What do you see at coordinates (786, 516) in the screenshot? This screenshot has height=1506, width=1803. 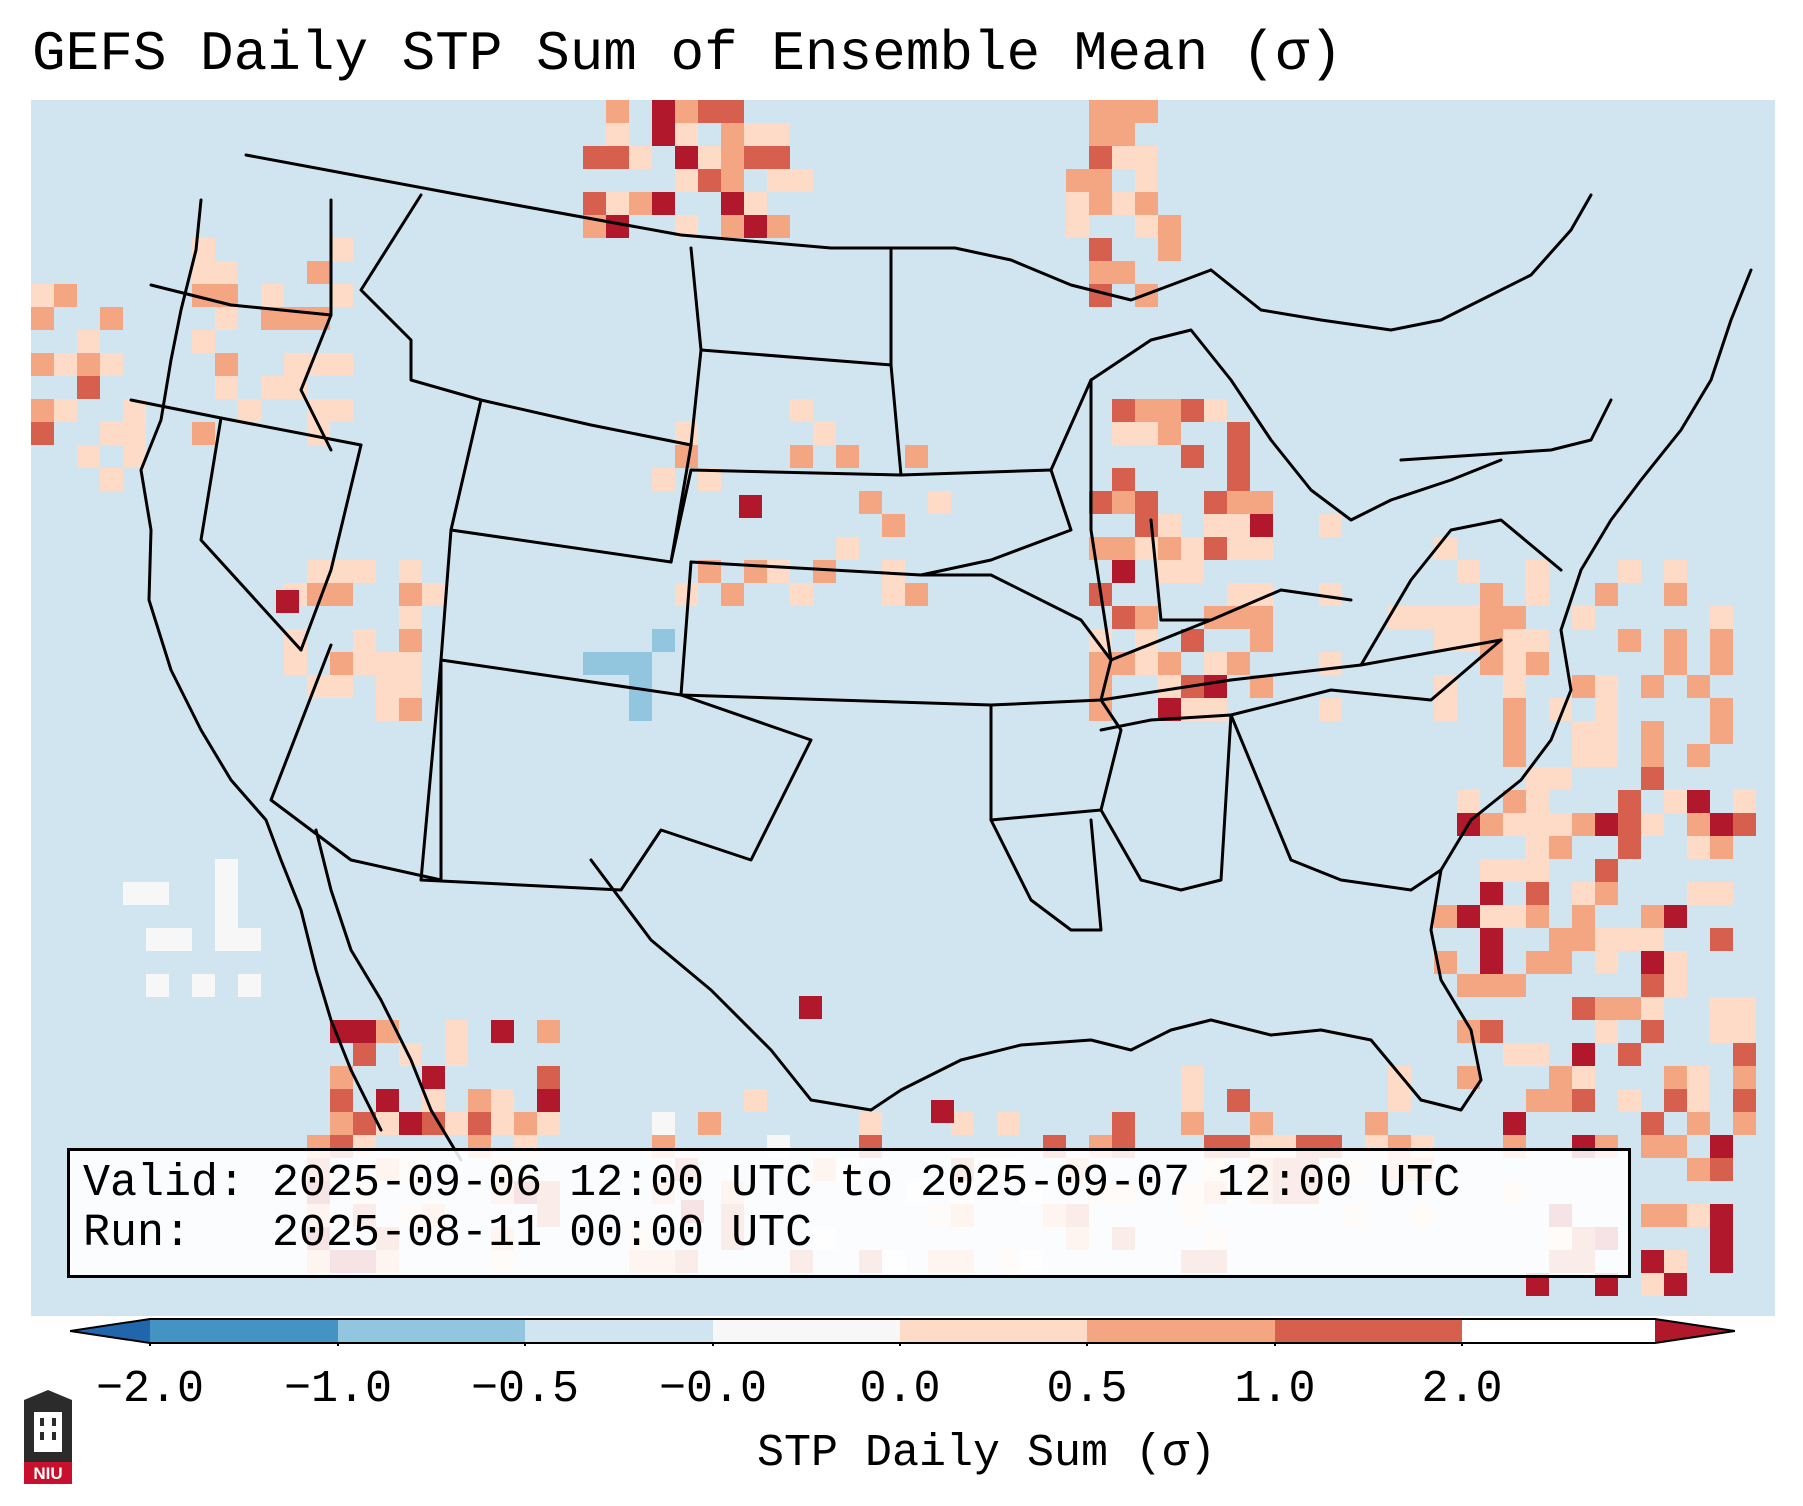 I see `sd-ne-border` at bounding box center [786, 516].